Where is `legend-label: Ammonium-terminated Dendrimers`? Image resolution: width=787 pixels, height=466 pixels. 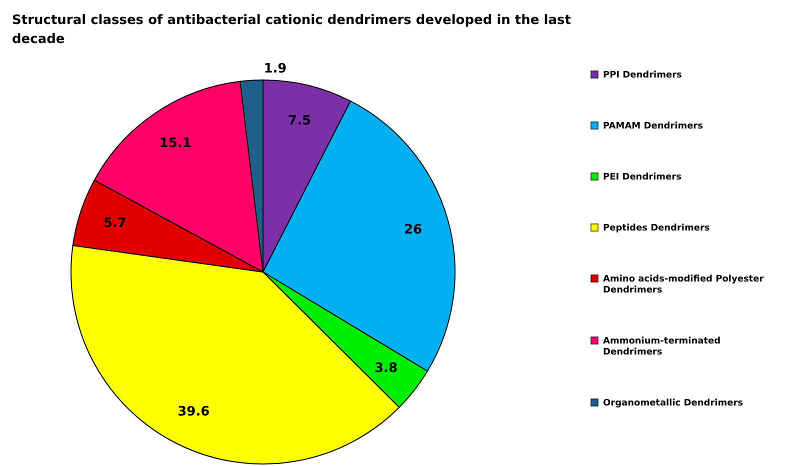
legend-label: Ammonium-terminated Dendrimers is located at coordinates (662, 347).